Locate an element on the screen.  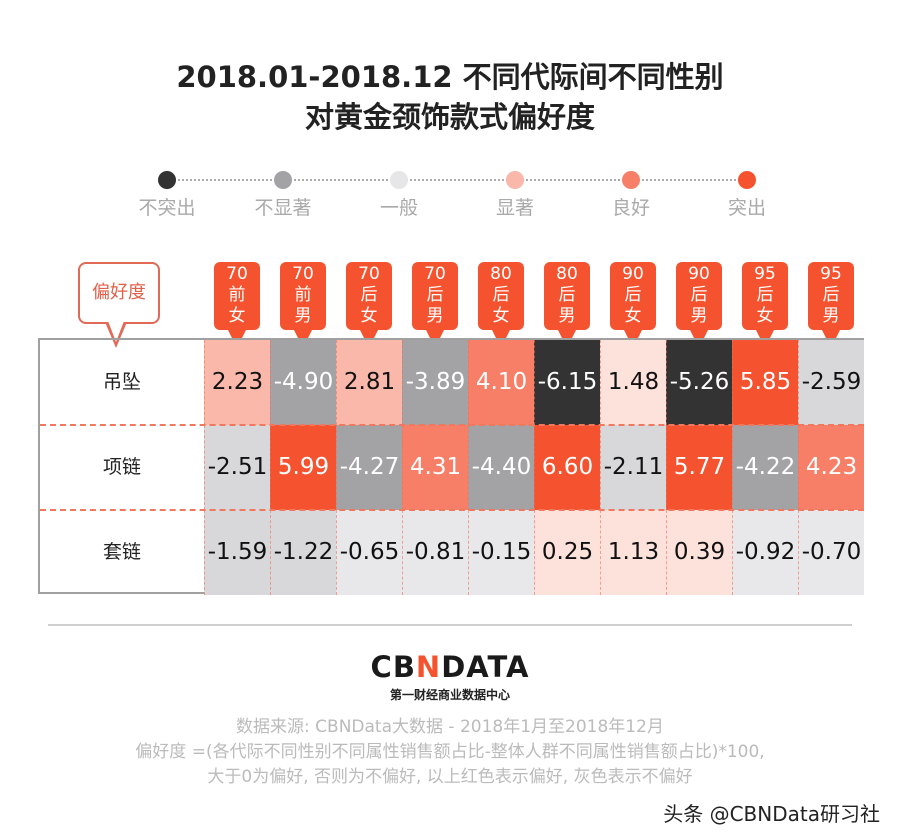
heatmap-cell: 4.31 is located at coordinates (435, 467).